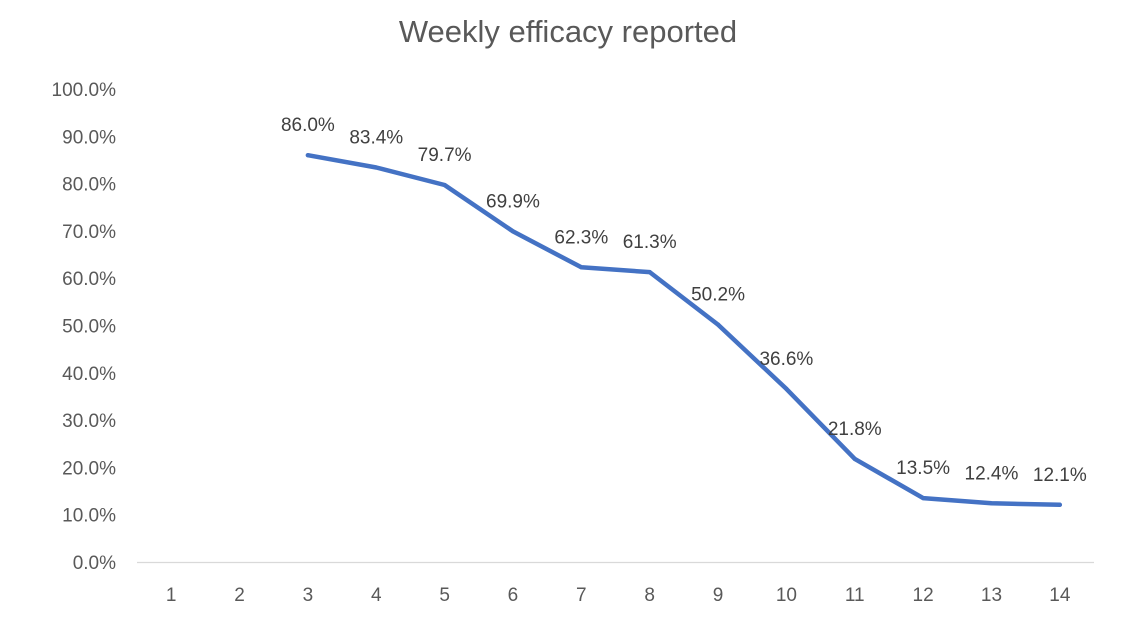 The image size is (1136, 628). Describe the element at coordinates (581, 595) in the screenshot. I see `x-tick-label: 7` at that location.